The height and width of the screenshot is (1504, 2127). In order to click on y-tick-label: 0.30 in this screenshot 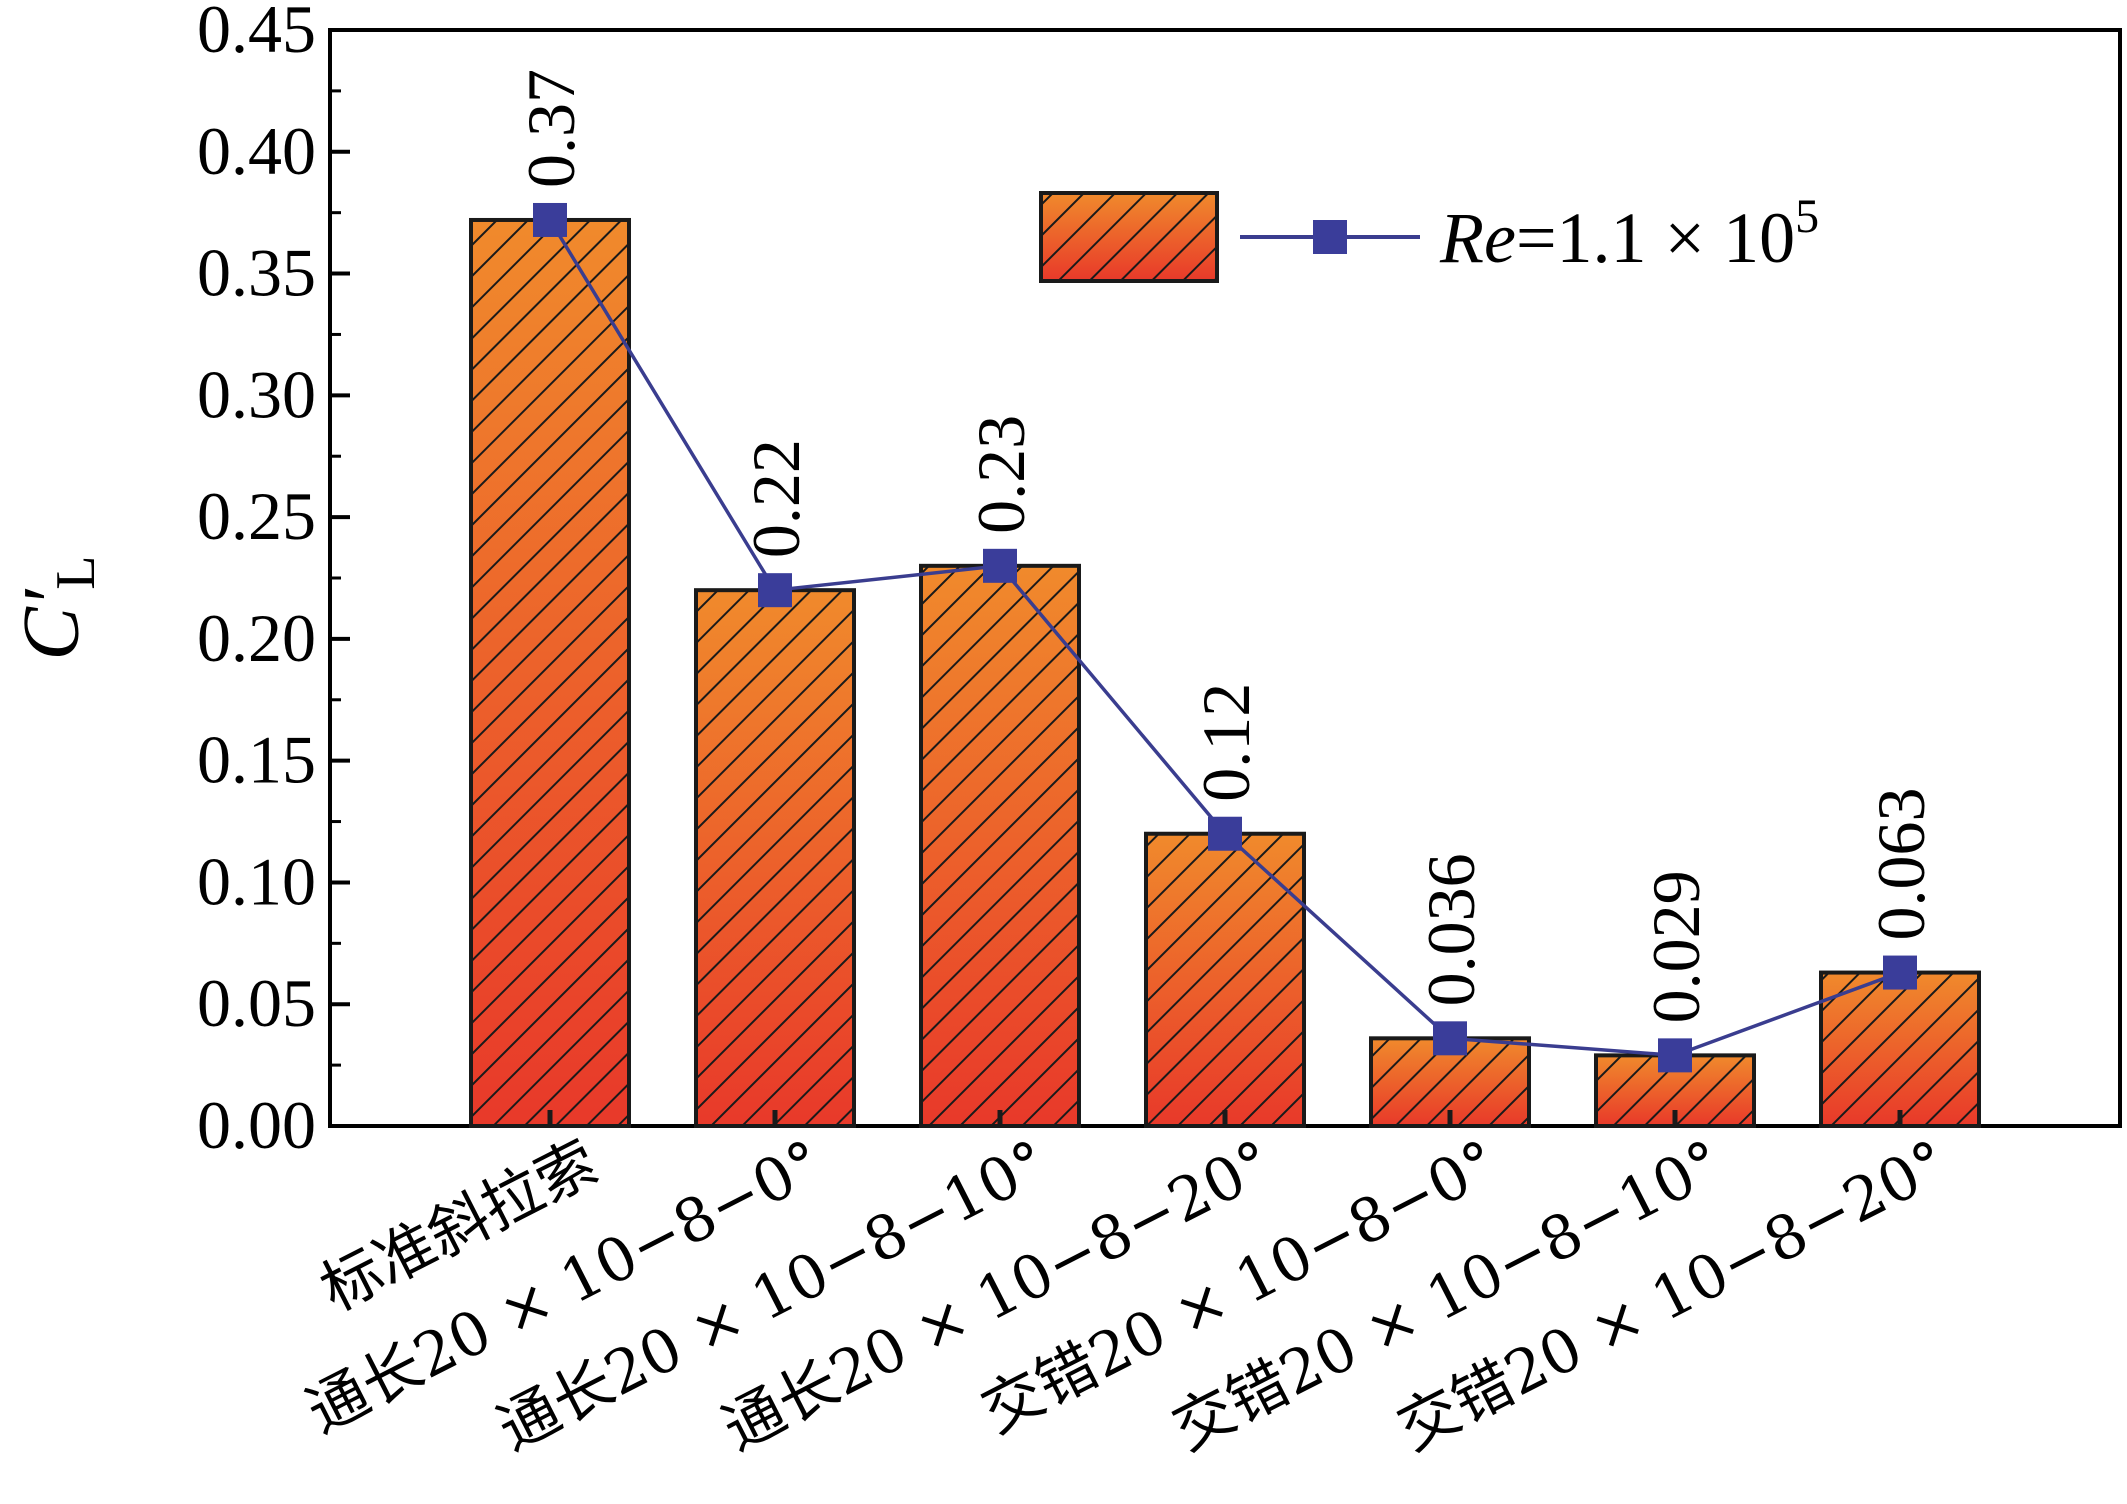, I will do `click(256, 394)`.